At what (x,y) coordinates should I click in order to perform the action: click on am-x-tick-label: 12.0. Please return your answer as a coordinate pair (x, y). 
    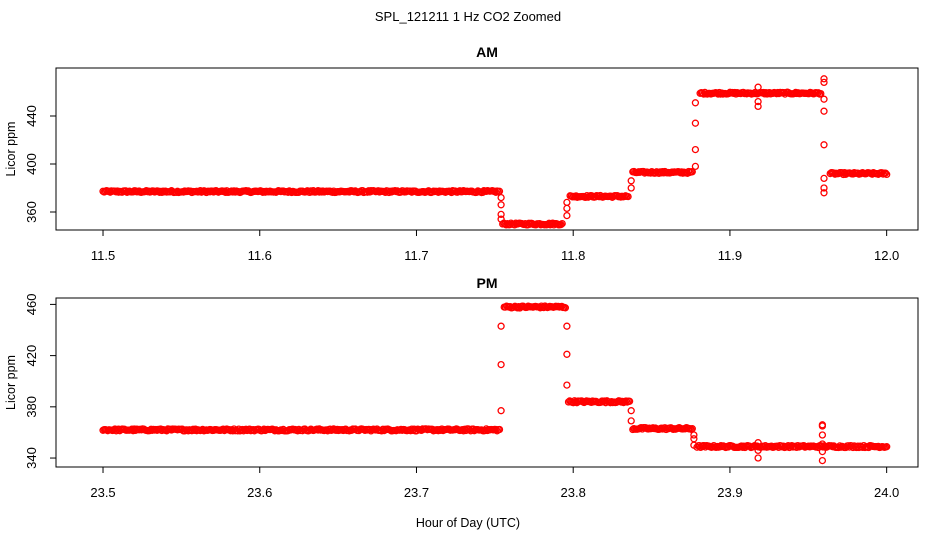
    Looking at the image, I should click on (886, 255).